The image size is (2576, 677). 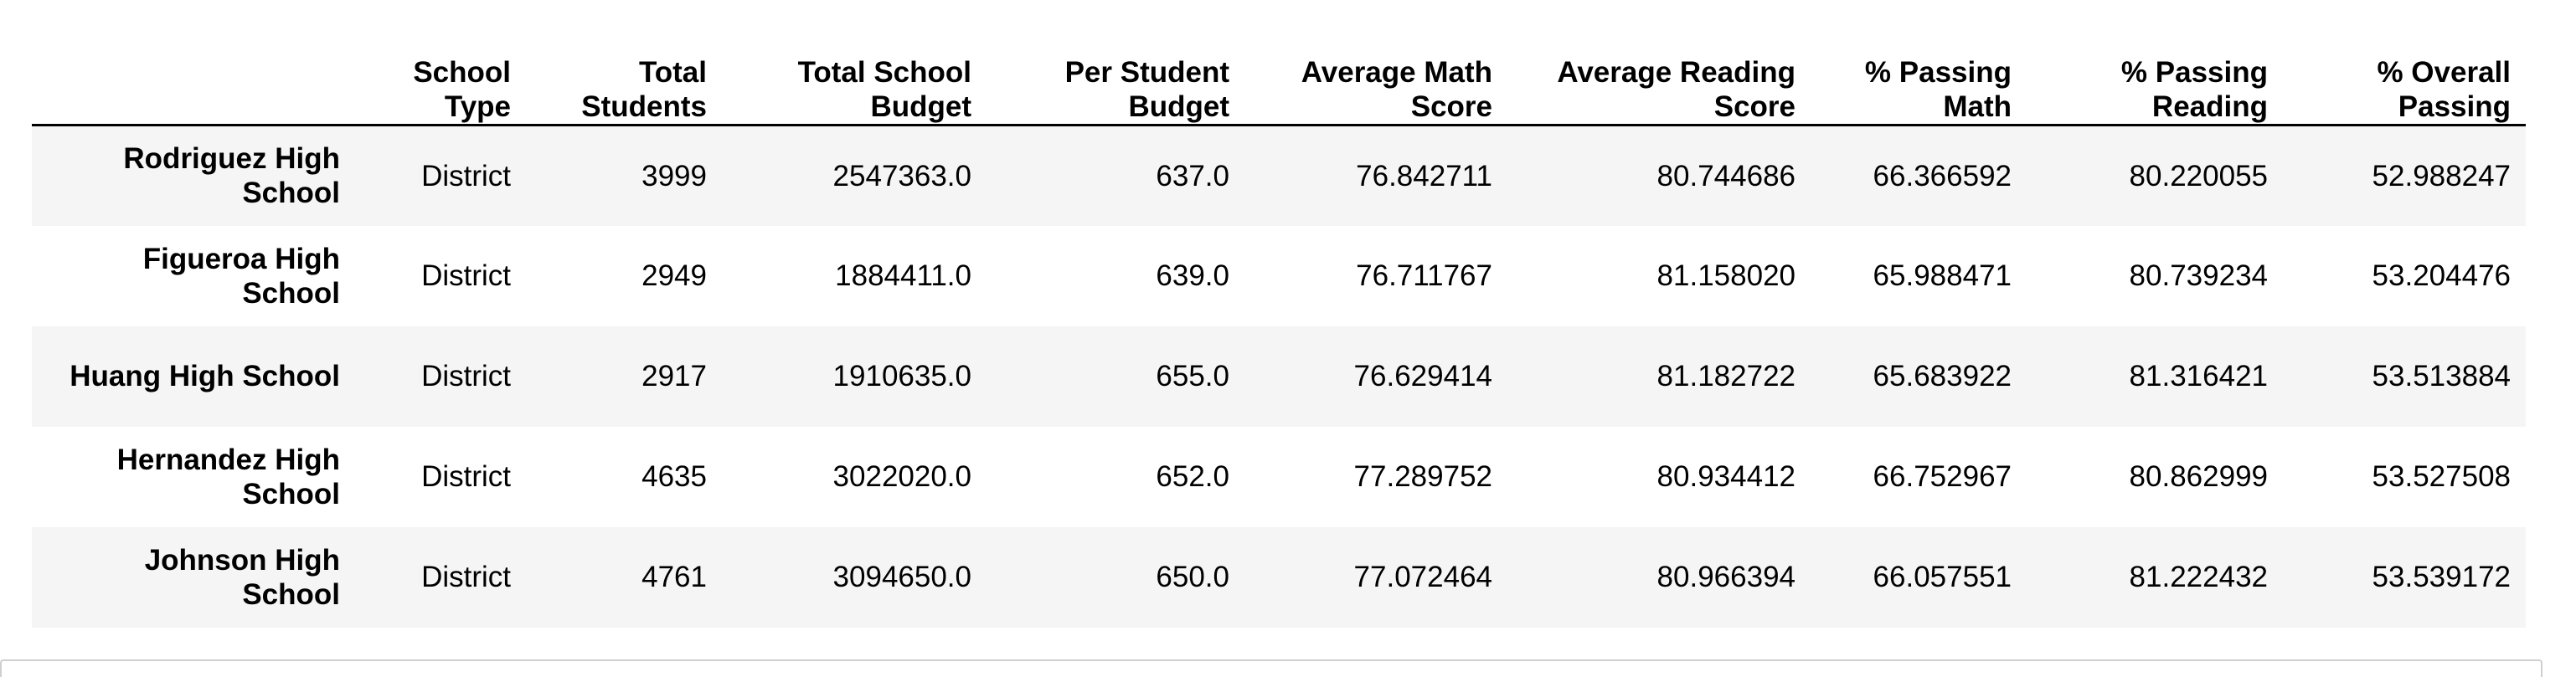 I want to click on cell-per-student-budget: 655.0, so click(x=1192, y=376).